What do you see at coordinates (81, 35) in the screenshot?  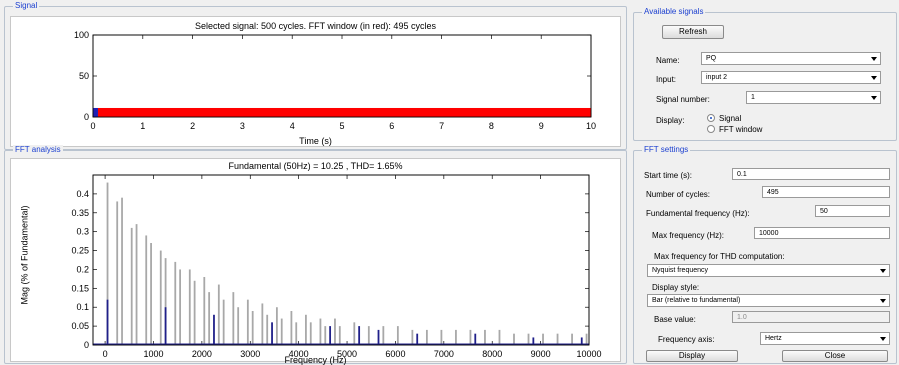 I see `y-tick-label: 100` at bounding box center [81, 35].